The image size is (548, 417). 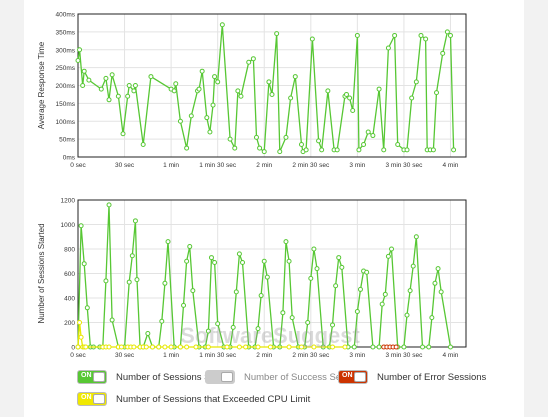 I want to click on y-tick-label: 400ms, so click(x=65, y=15).